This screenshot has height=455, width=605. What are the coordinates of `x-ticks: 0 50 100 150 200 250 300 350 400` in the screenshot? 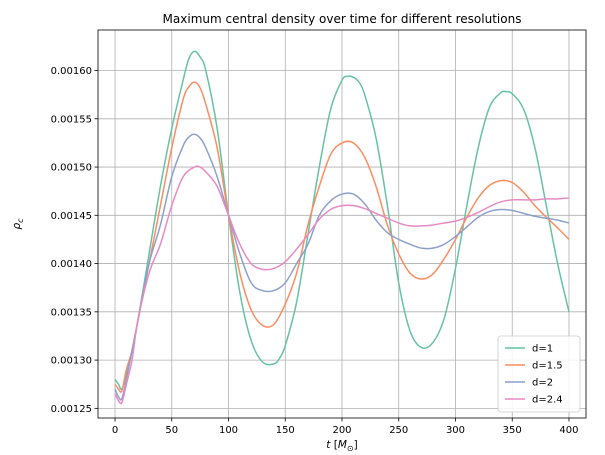 It's located at (345, 427).